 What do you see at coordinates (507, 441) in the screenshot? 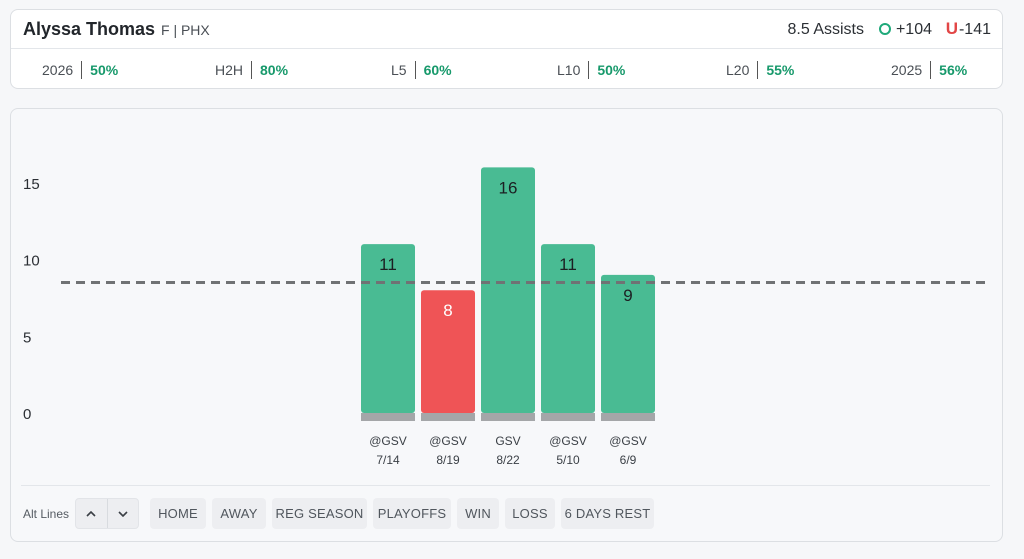
I see `x-tick-opponent: GSV` at bounding box center [507, 441].